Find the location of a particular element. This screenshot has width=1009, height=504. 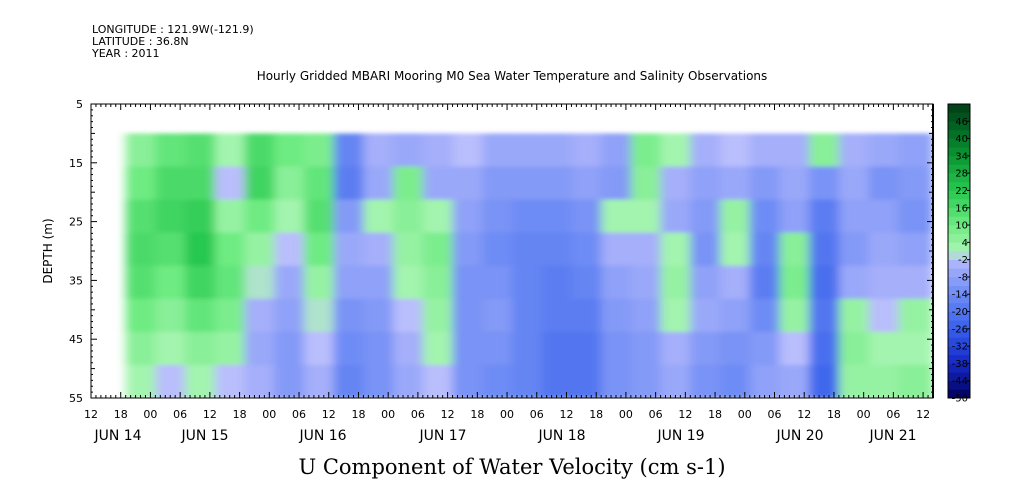

colorbar-label: -50 is located at coordinates (960, 399).